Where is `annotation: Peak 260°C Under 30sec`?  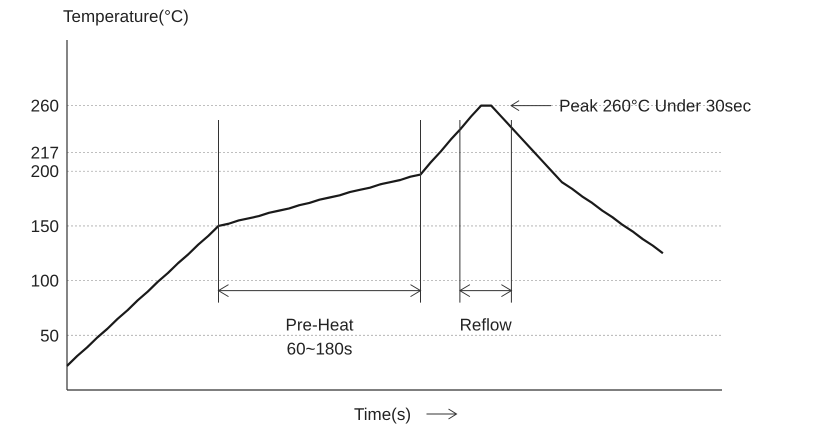 annotation: Peak 260°C Under 30sec is located at coordinates (655, 106).